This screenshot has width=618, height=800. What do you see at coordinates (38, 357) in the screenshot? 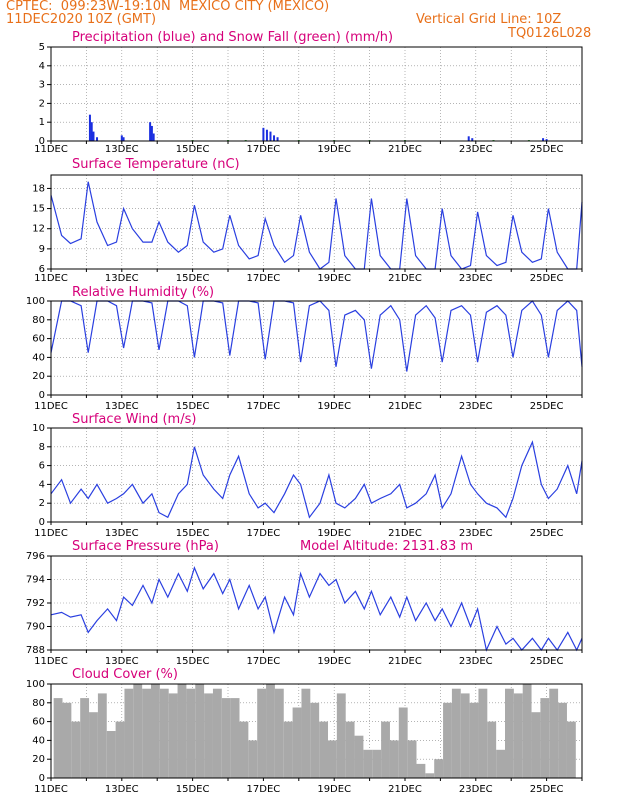
I see `y-tick-label: 40` at bounding box center [38, 357].